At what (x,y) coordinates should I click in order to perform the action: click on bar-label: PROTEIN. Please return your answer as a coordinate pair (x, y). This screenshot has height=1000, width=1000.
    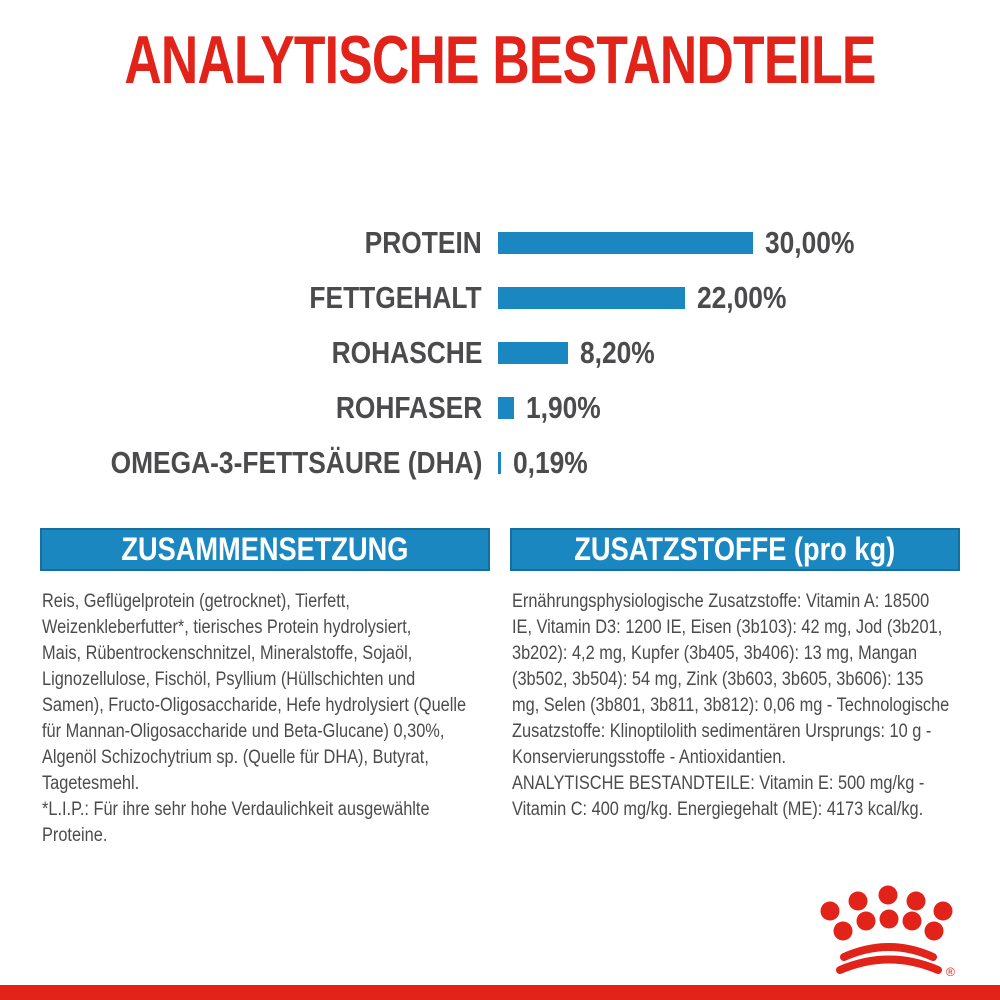
    Looking at the image, I should click on (423, 242).